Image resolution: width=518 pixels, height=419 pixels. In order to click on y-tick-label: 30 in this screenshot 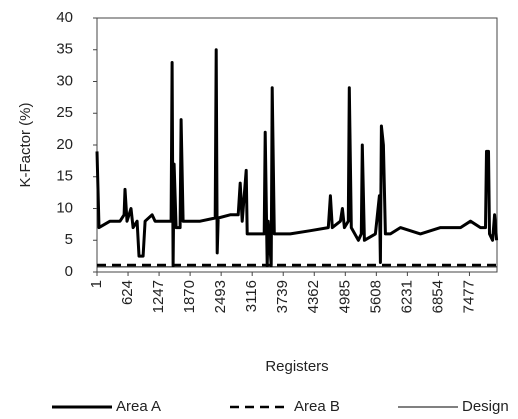, I will do `click(64, 80)`.